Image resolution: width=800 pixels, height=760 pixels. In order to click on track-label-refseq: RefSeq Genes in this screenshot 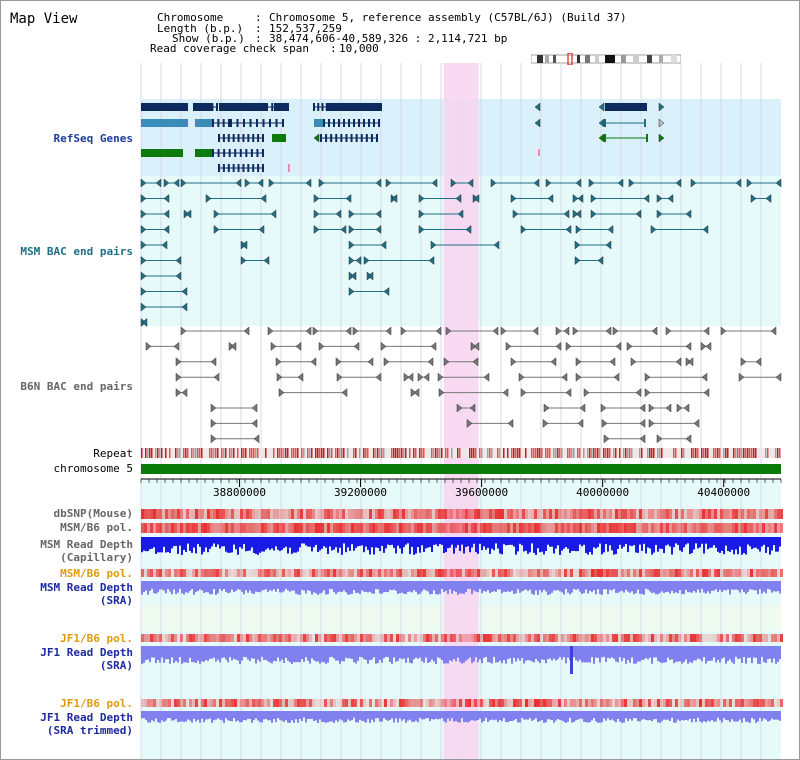, I will do `click(93, 138)`.